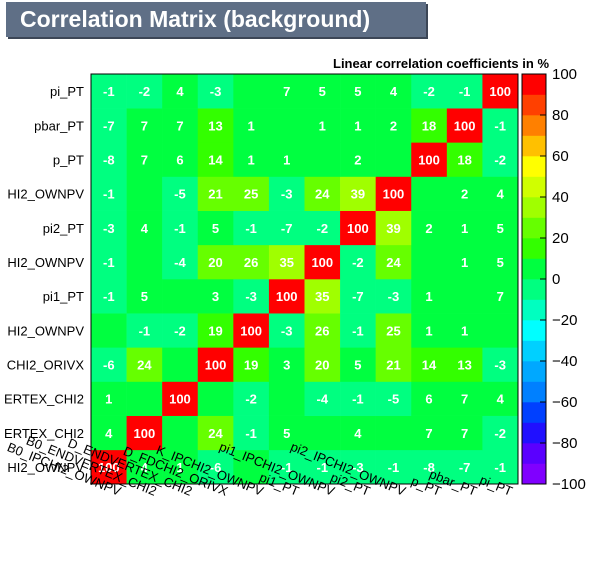 This screenshot has height=571, width=598. I want to click on colorbar-tick-label: 40, so click(560, 197).